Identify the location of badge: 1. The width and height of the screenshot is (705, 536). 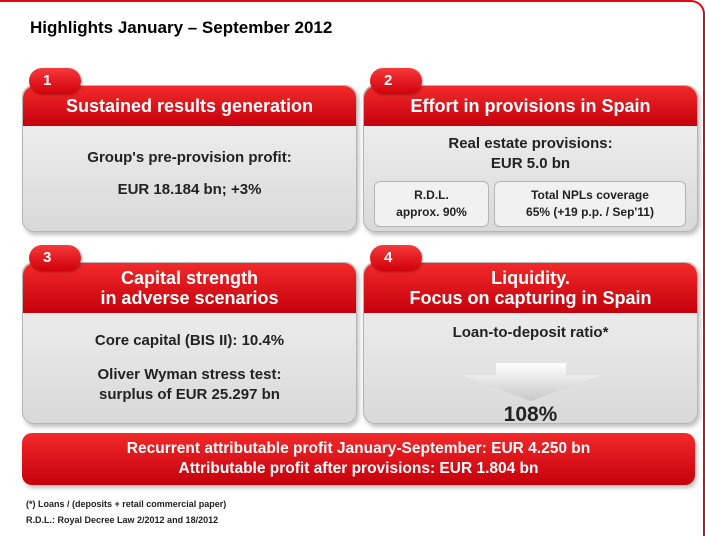
(55, 81).